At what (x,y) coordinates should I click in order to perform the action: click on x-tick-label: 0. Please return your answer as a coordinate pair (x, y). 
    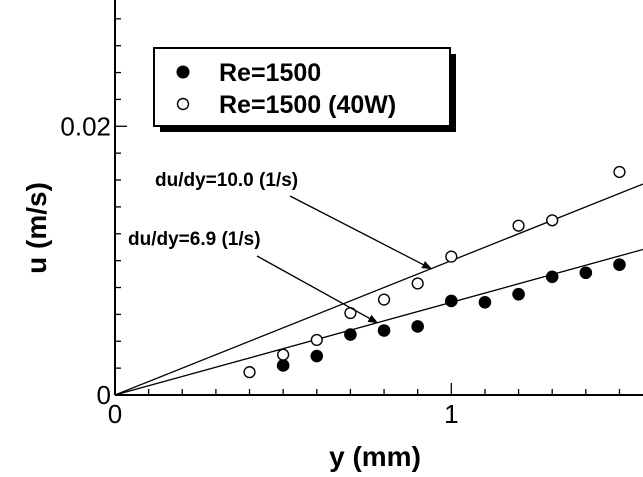
    Looking at the image, I should click on (115, 414).